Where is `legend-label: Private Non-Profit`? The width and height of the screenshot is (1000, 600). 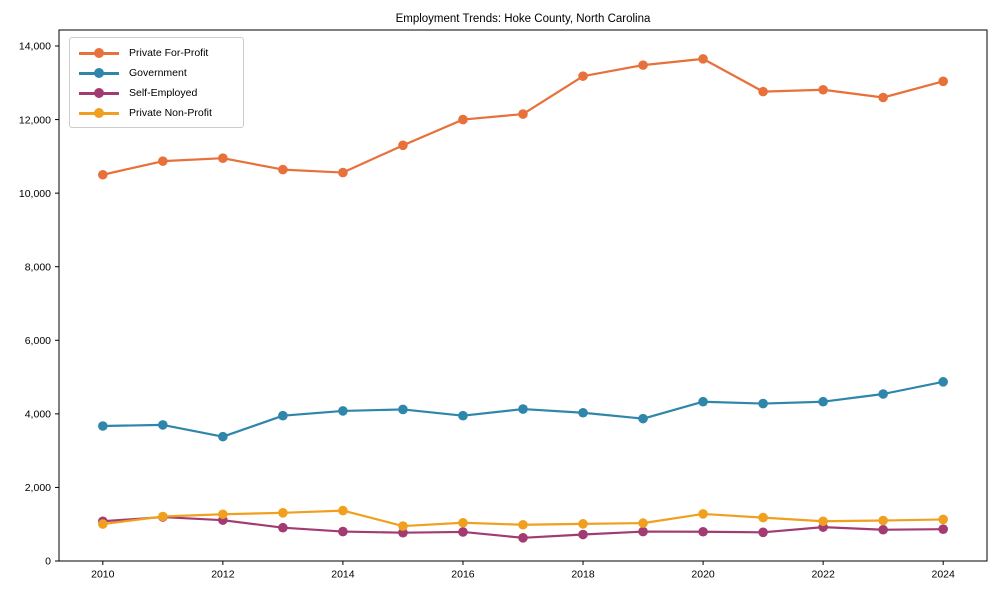
legend-label: Private Non-Profit is located at coordinates (170, 113).